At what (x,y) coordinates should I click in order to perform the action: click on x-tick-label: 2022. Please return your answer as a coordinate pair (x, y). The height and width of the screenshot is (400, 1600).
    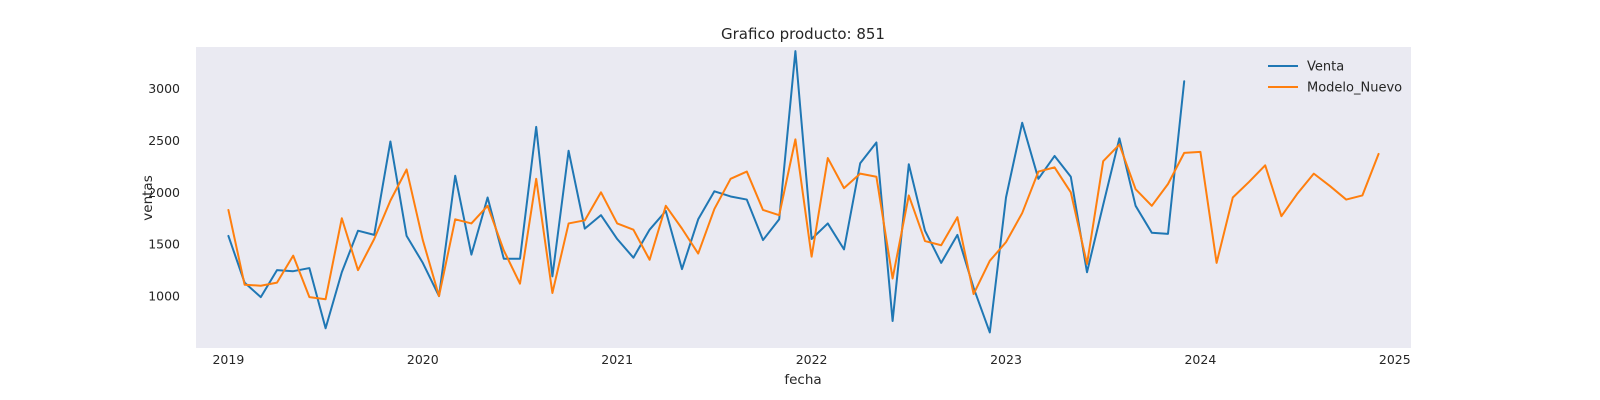
    Looking at the image, I should click on (812, 359).